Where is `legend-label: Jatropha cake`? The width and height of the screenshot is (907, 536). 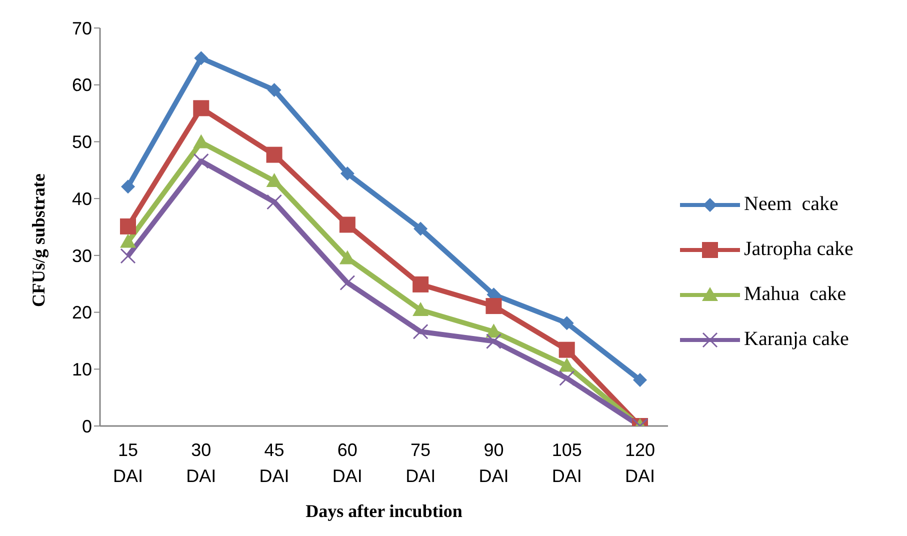
legend-label: Jatropha cake is located at coordinates (799, 249).